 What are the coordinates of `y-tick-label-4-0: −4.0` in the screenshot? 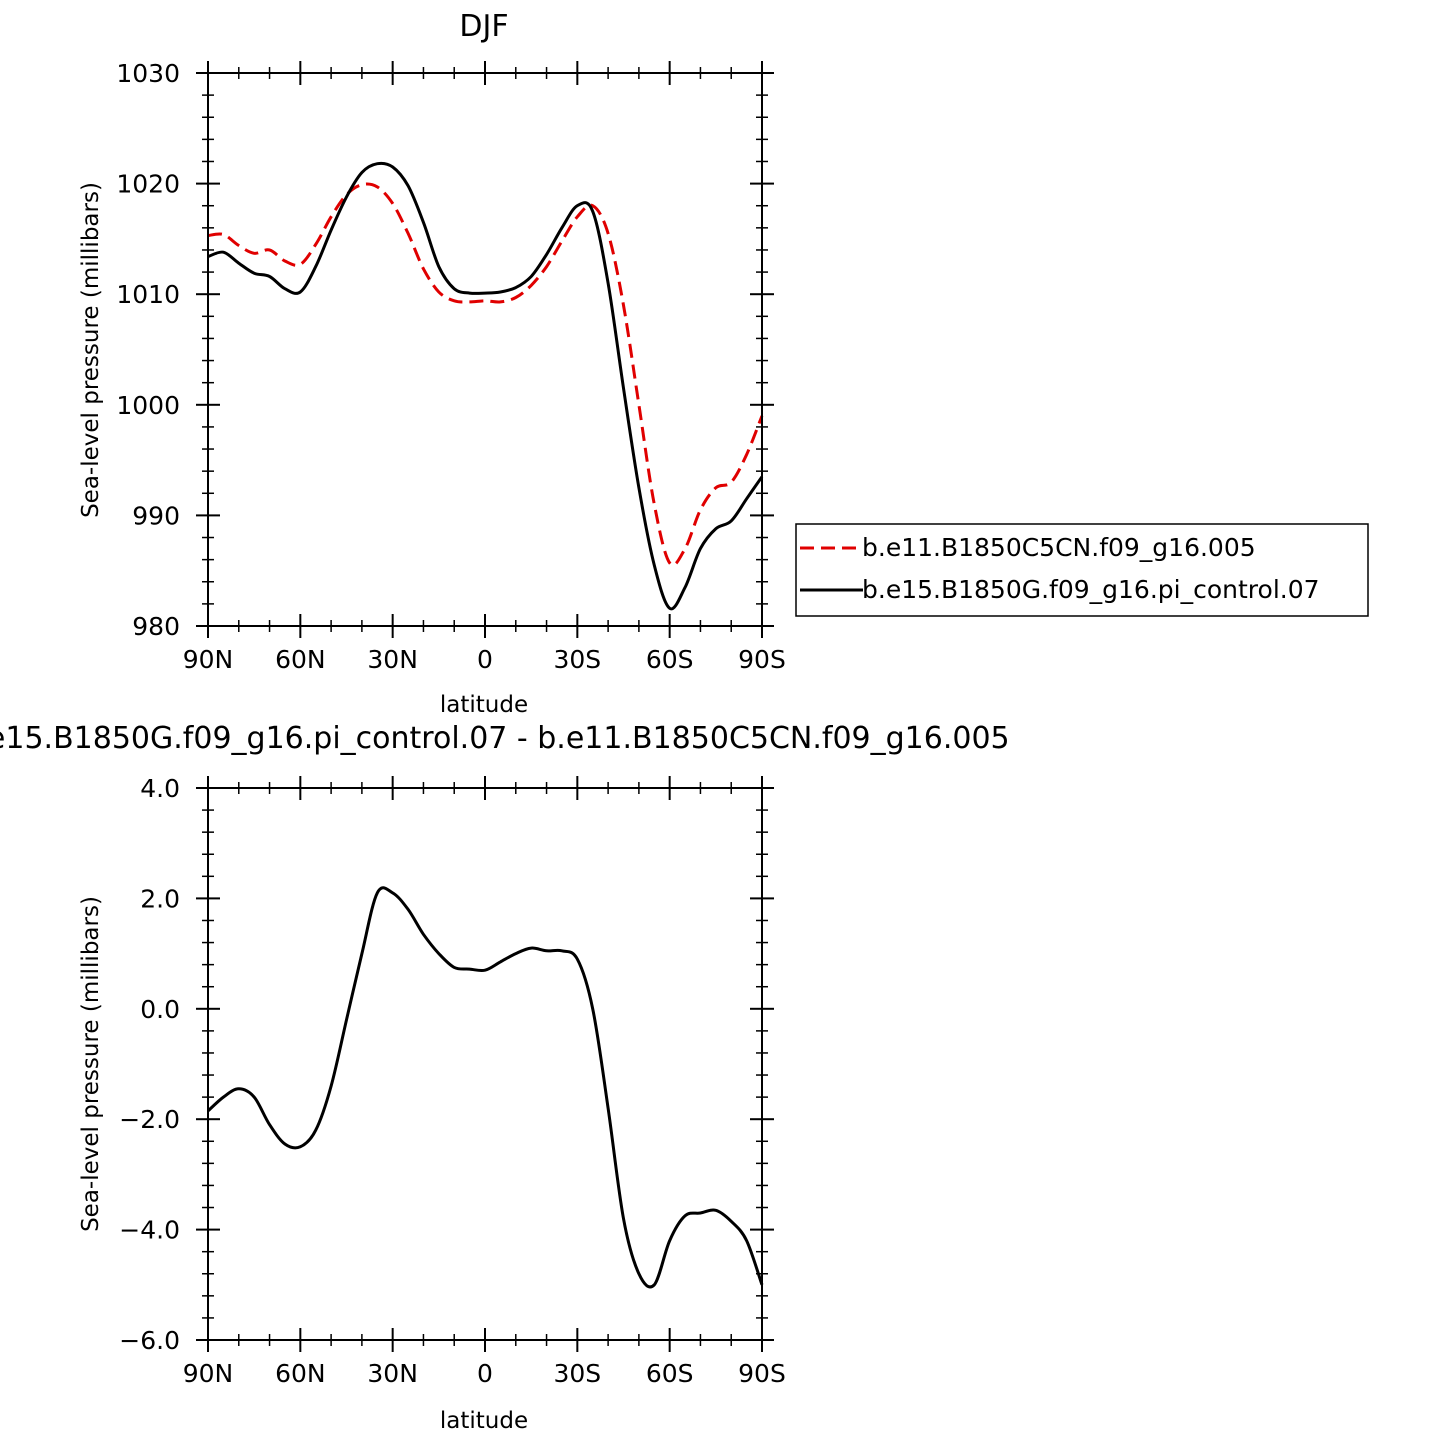 It's located at (149, 1230).